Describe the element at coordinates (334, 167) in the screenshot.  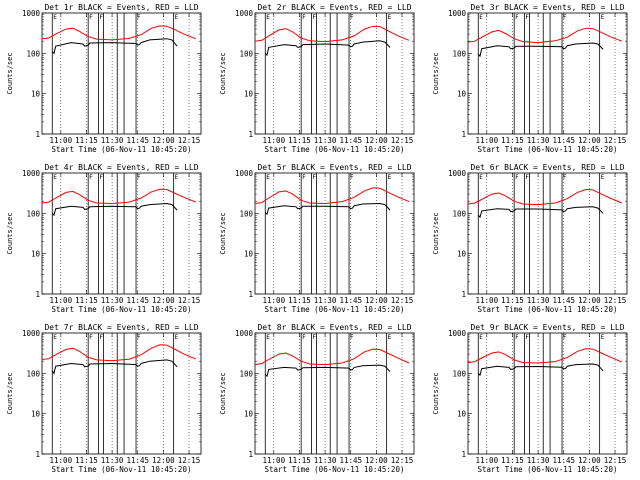
I see `panel-title: Det 5r BLACK = Events, RED = LLD` at that location.